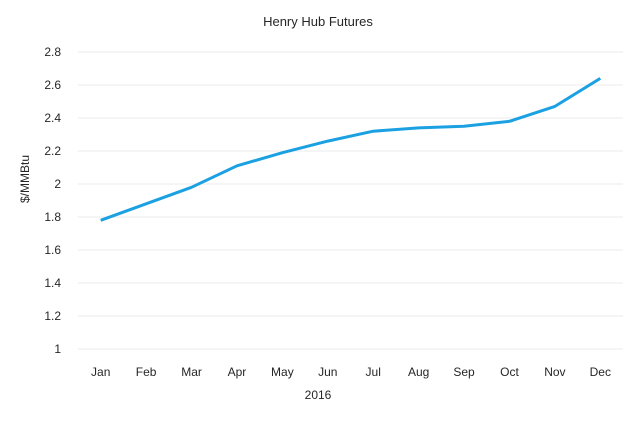  I want to click on y-tick-label: 1.4, so click(52, 283).